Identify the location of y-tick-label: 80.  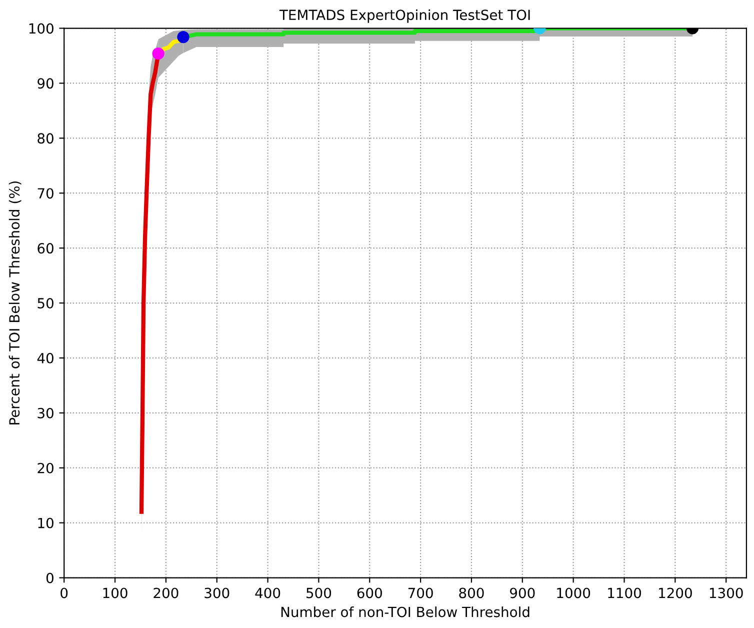
(46, 138).